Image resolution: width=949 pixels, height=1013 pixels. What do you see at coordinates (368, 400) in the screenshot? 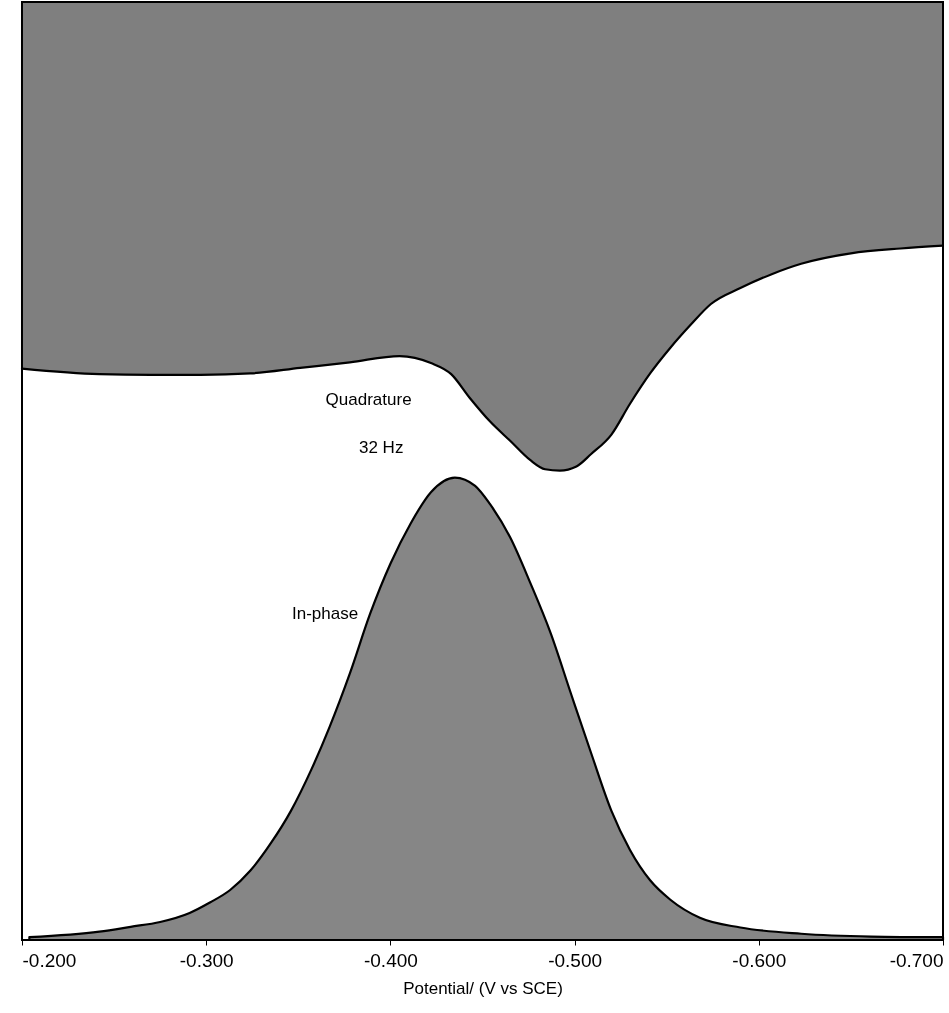
I see `series-label: Quadrature` at bounding box center [368, 400].